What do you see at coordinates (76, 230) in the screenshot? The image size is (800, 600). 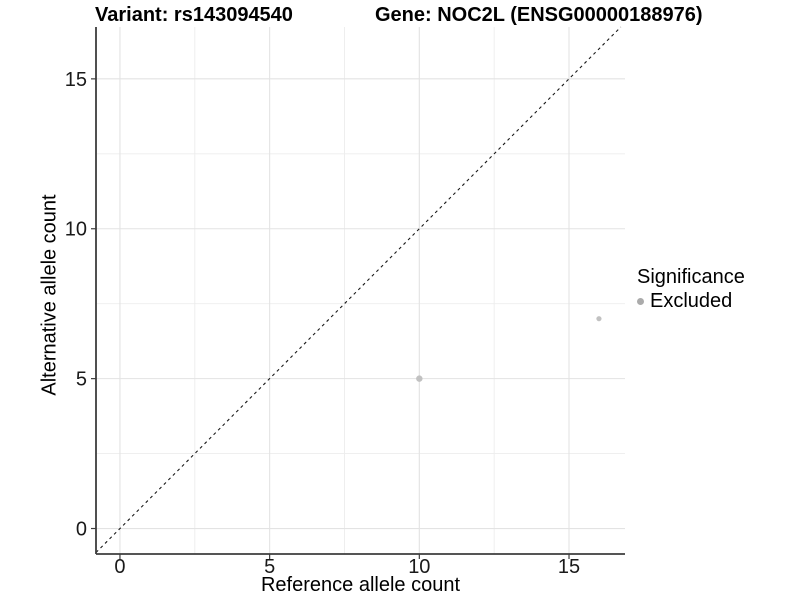 I see `y-tick-label: 10` at bounding box center [76, 230].